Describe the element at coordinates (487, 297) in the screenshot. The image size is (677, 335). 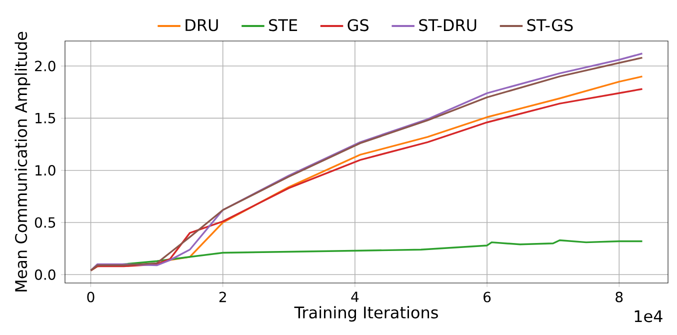
I see `x-tick-label: 6` at that location.